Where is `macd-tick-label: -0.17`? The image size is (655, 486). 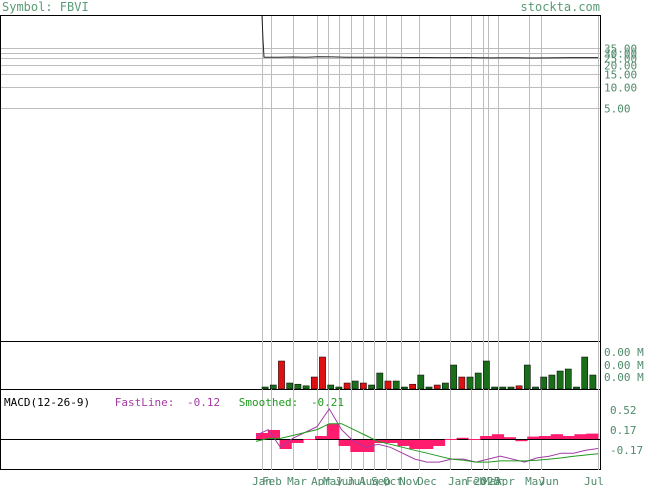
macd-tick-label: -0.17 is located at coordinates (626, 450).